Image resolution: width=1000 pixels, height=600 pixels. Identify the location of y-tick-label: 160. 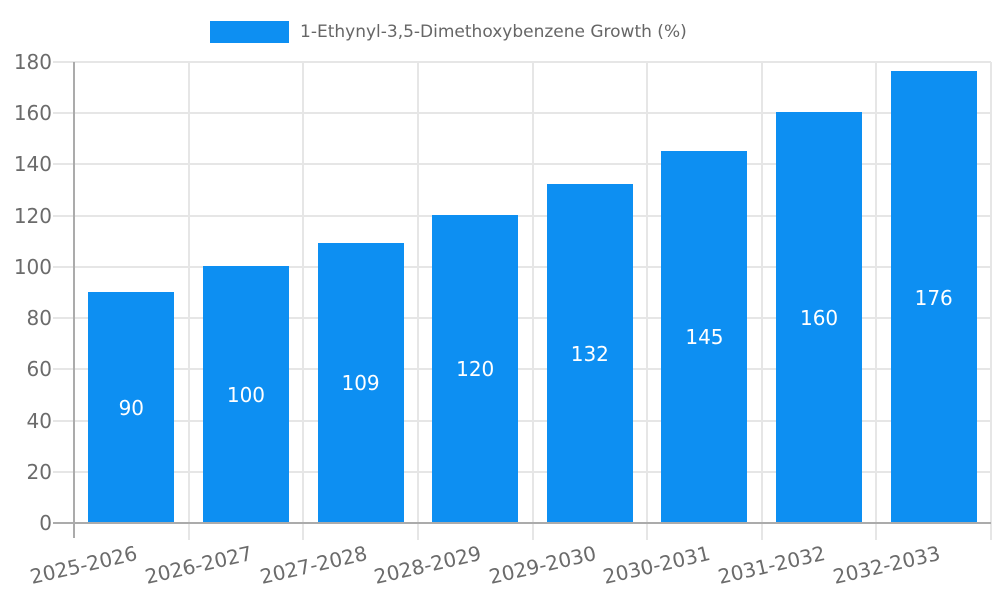
(32, 113).